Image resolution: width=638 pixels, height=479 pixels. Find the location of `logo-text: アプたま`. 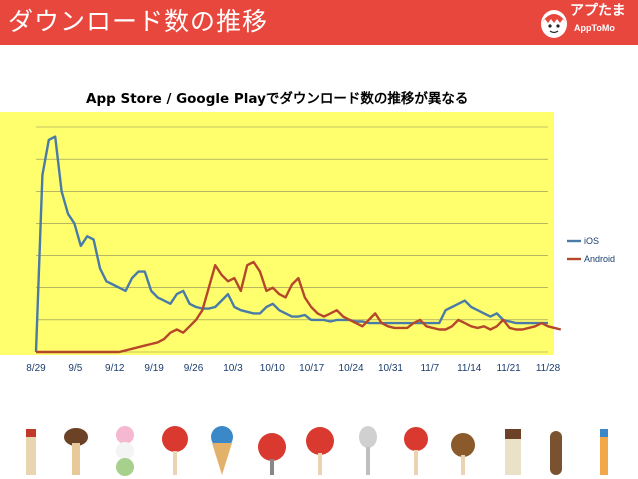

logo-text: アプたま is located at coordinates (598, 11).